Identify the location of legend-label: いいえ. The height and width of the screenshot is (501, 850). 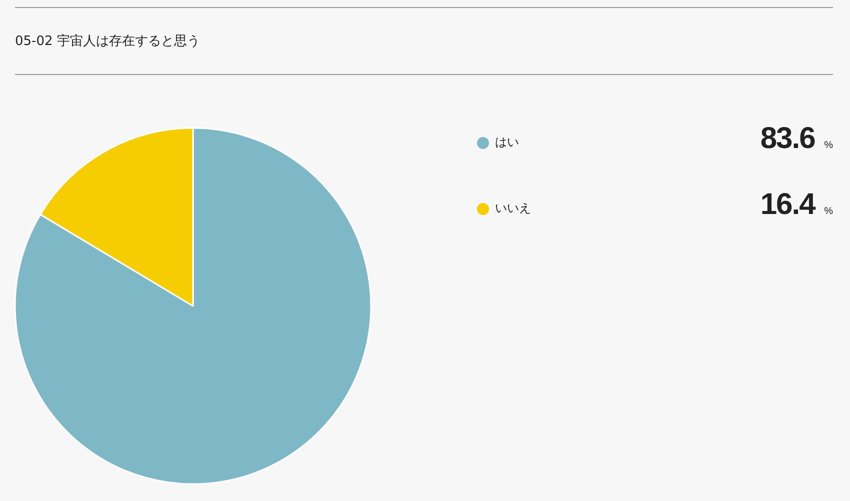
(513, 208).